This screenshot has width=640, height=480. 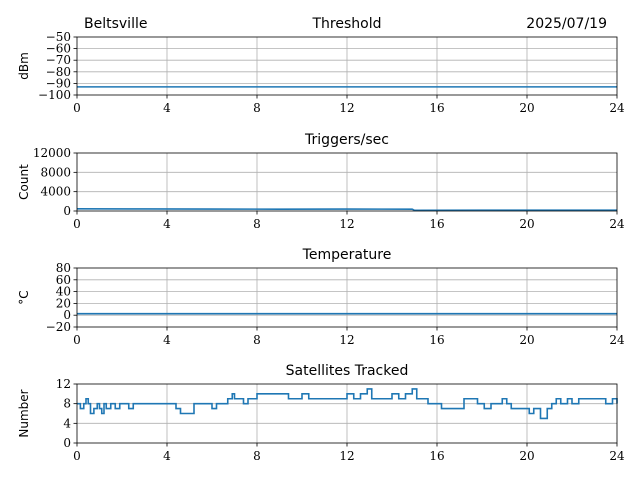 I want to click on y-tick-label: 8000, so click(x=55, y=172).